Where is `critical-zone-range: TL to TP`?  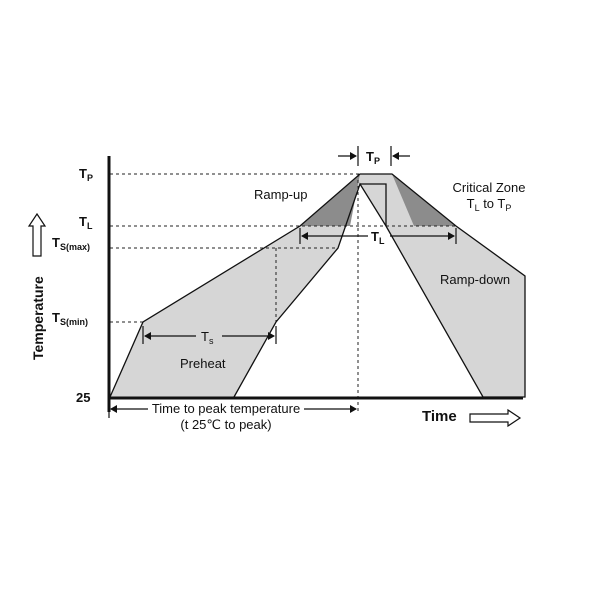
critical-zone-range: TL to TP is located at coordinates (489, 204).